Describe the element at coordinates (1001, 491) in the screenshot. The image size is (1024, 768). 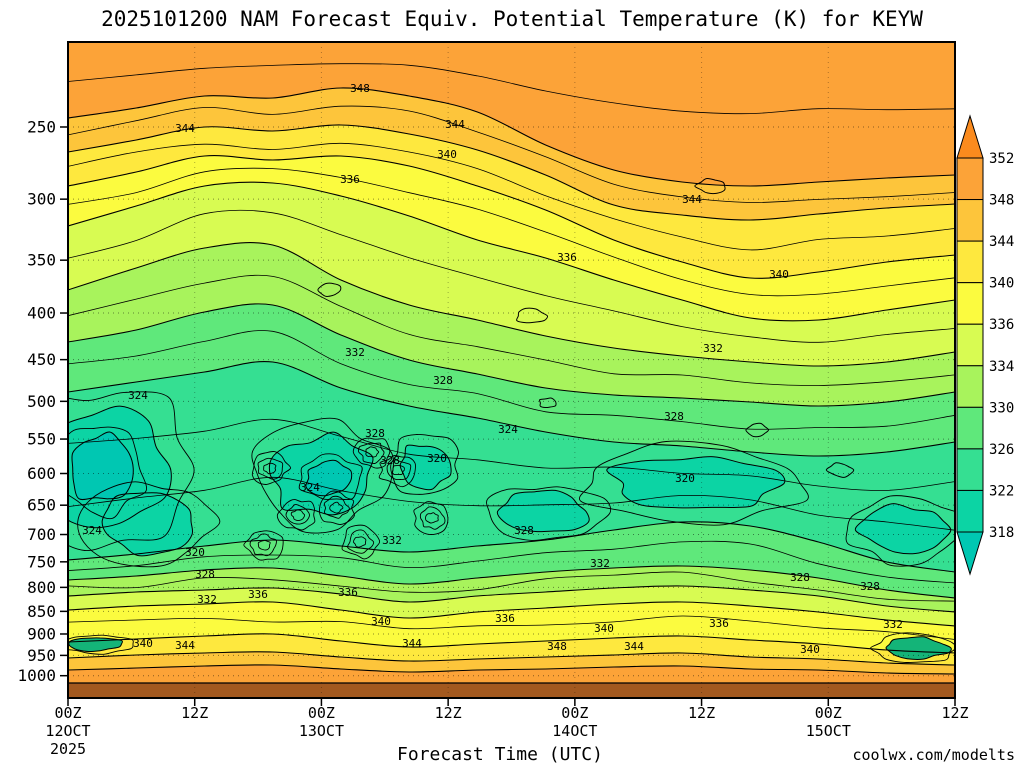
I see `colorbar-tick-label: 322` at that location.